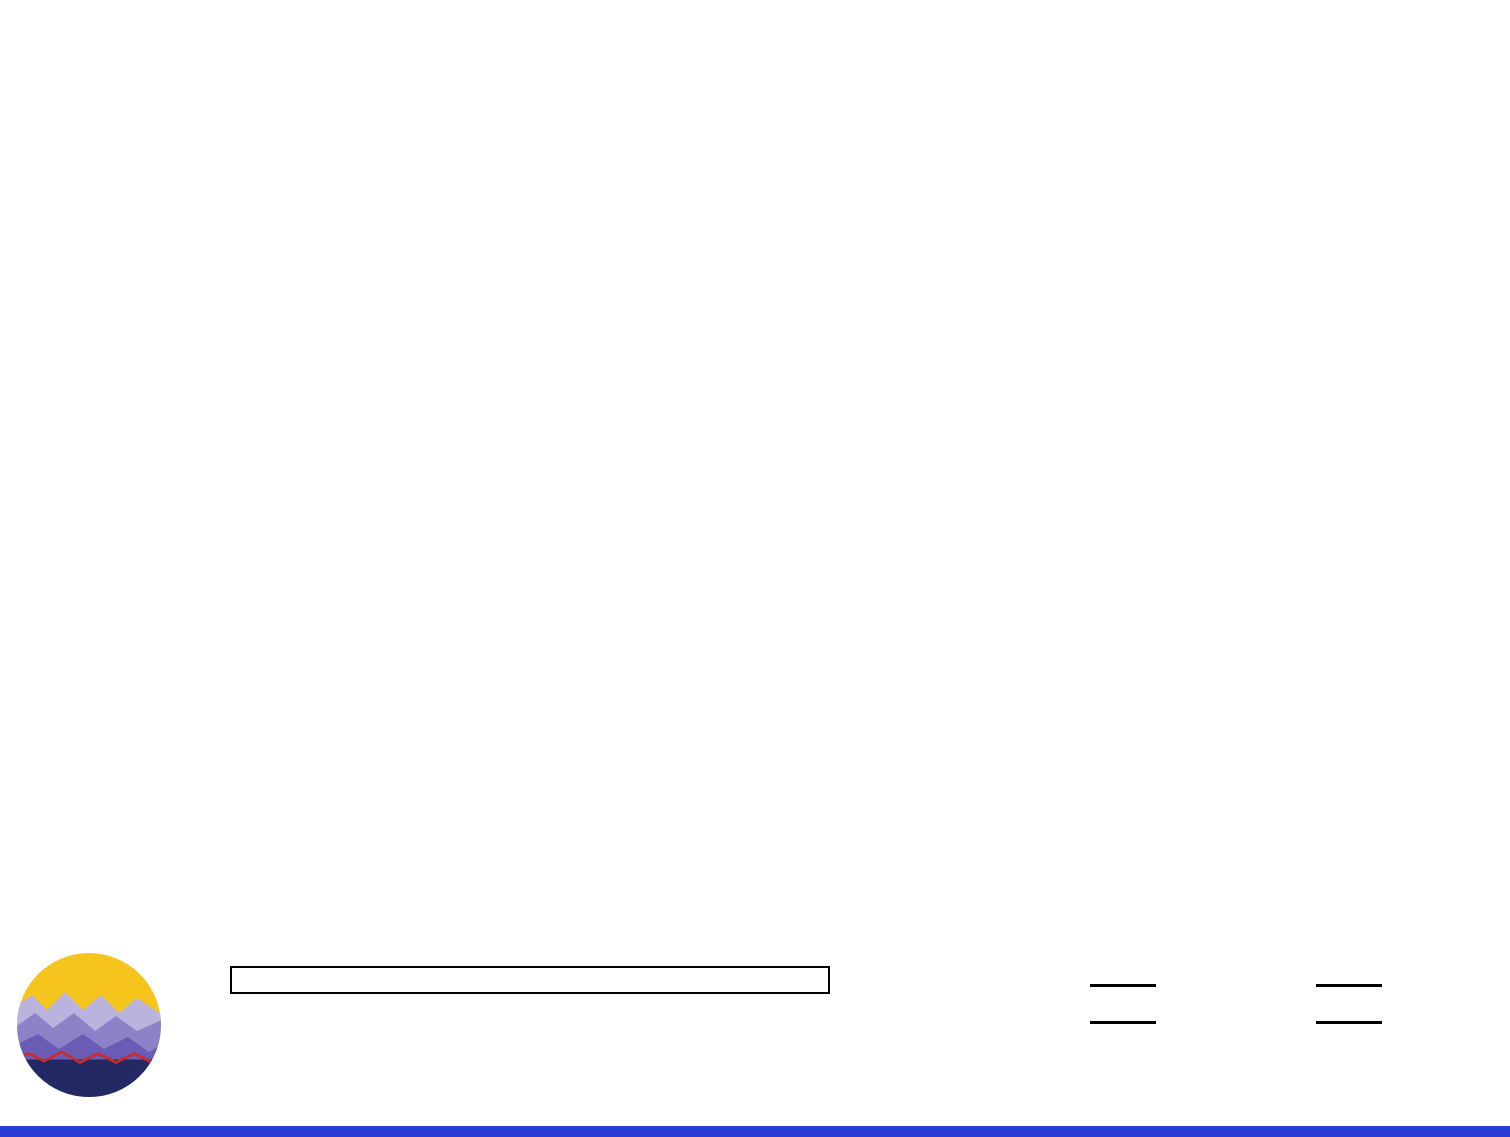 This screenshot has height=1137, width=1510. I want to click on legend-item-mjo, so click(1130, 985).